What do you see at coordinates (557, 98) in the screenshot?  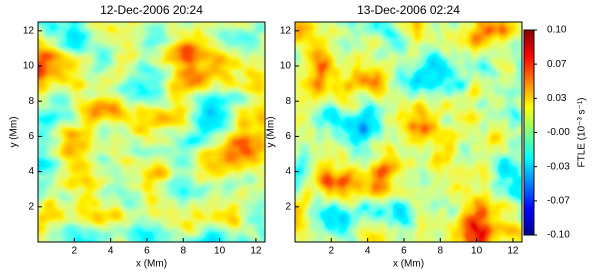 I see `colorbar-tick-label: 0.03` at bounding box center [557, 98].